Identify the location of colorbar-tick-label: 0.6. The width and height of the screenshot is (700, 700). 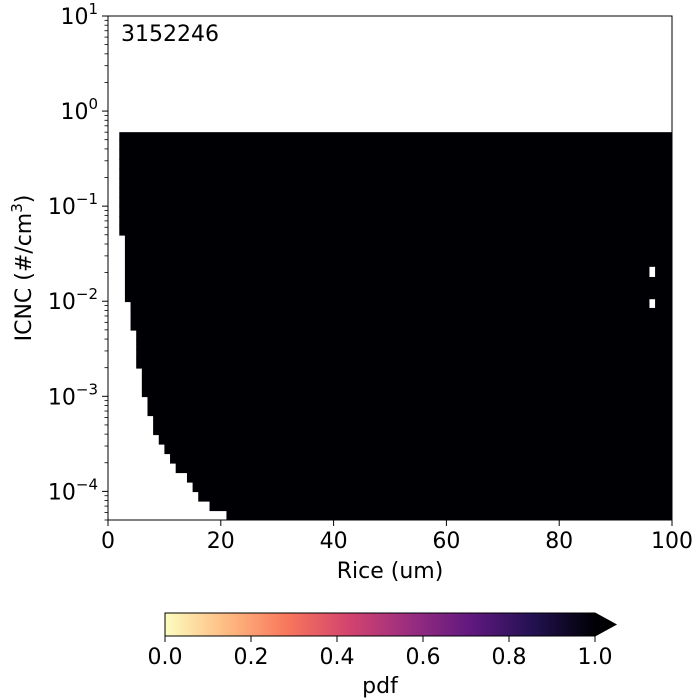
(423, 657).